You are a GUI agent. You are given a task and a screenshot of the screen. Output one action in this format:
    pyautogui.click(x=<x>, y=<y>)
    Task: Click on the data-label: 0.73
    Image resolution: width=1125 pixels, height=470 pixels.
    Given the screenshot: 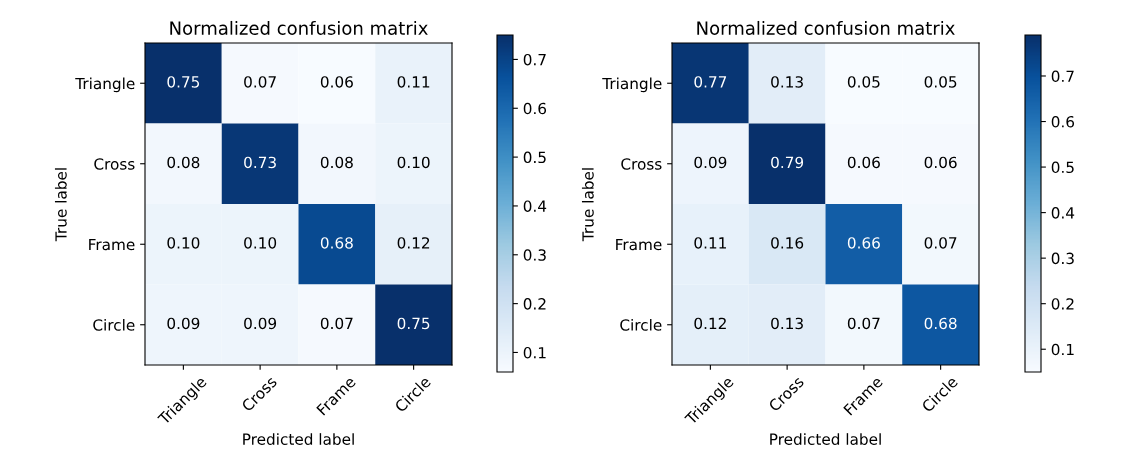 What is the action you would take?
    pyautogui.click(x=260, y=162)
    